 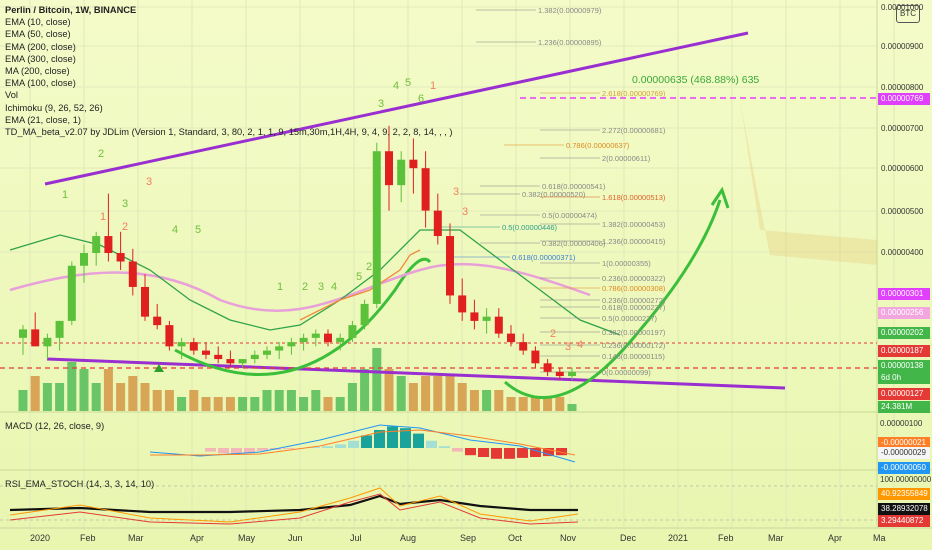 What do you see at coordinates (630, 318) in the screenshot?
I see `fib-label: 0.5(0.00000227)` at bounding box center [630, 318].